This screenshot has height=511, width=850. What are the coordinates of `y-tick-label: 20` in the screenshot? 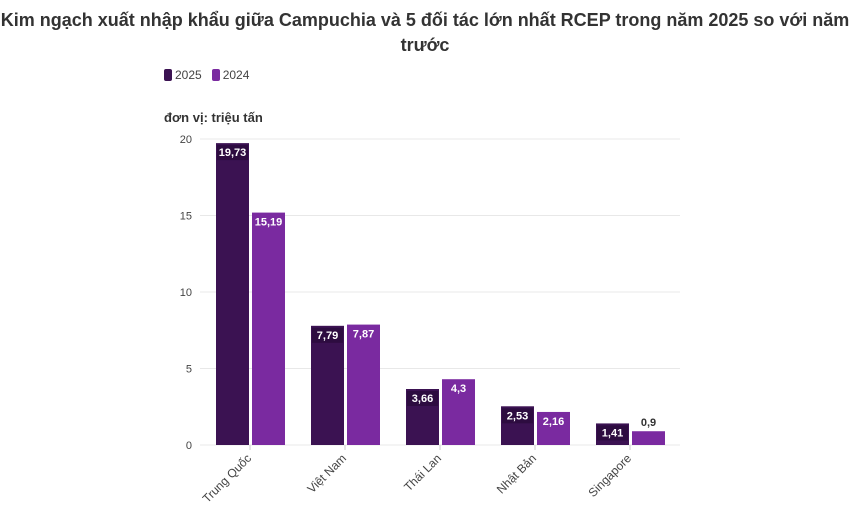 It's located at (186, 140).